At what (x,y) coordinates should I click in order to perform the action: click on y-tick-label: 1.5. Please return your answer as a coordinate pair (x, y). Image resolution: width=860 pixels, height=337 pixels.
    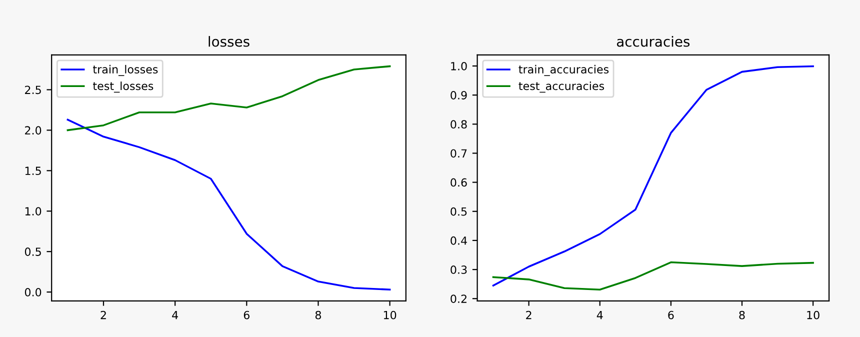
    Looking at the image, I should click on (33, 171).